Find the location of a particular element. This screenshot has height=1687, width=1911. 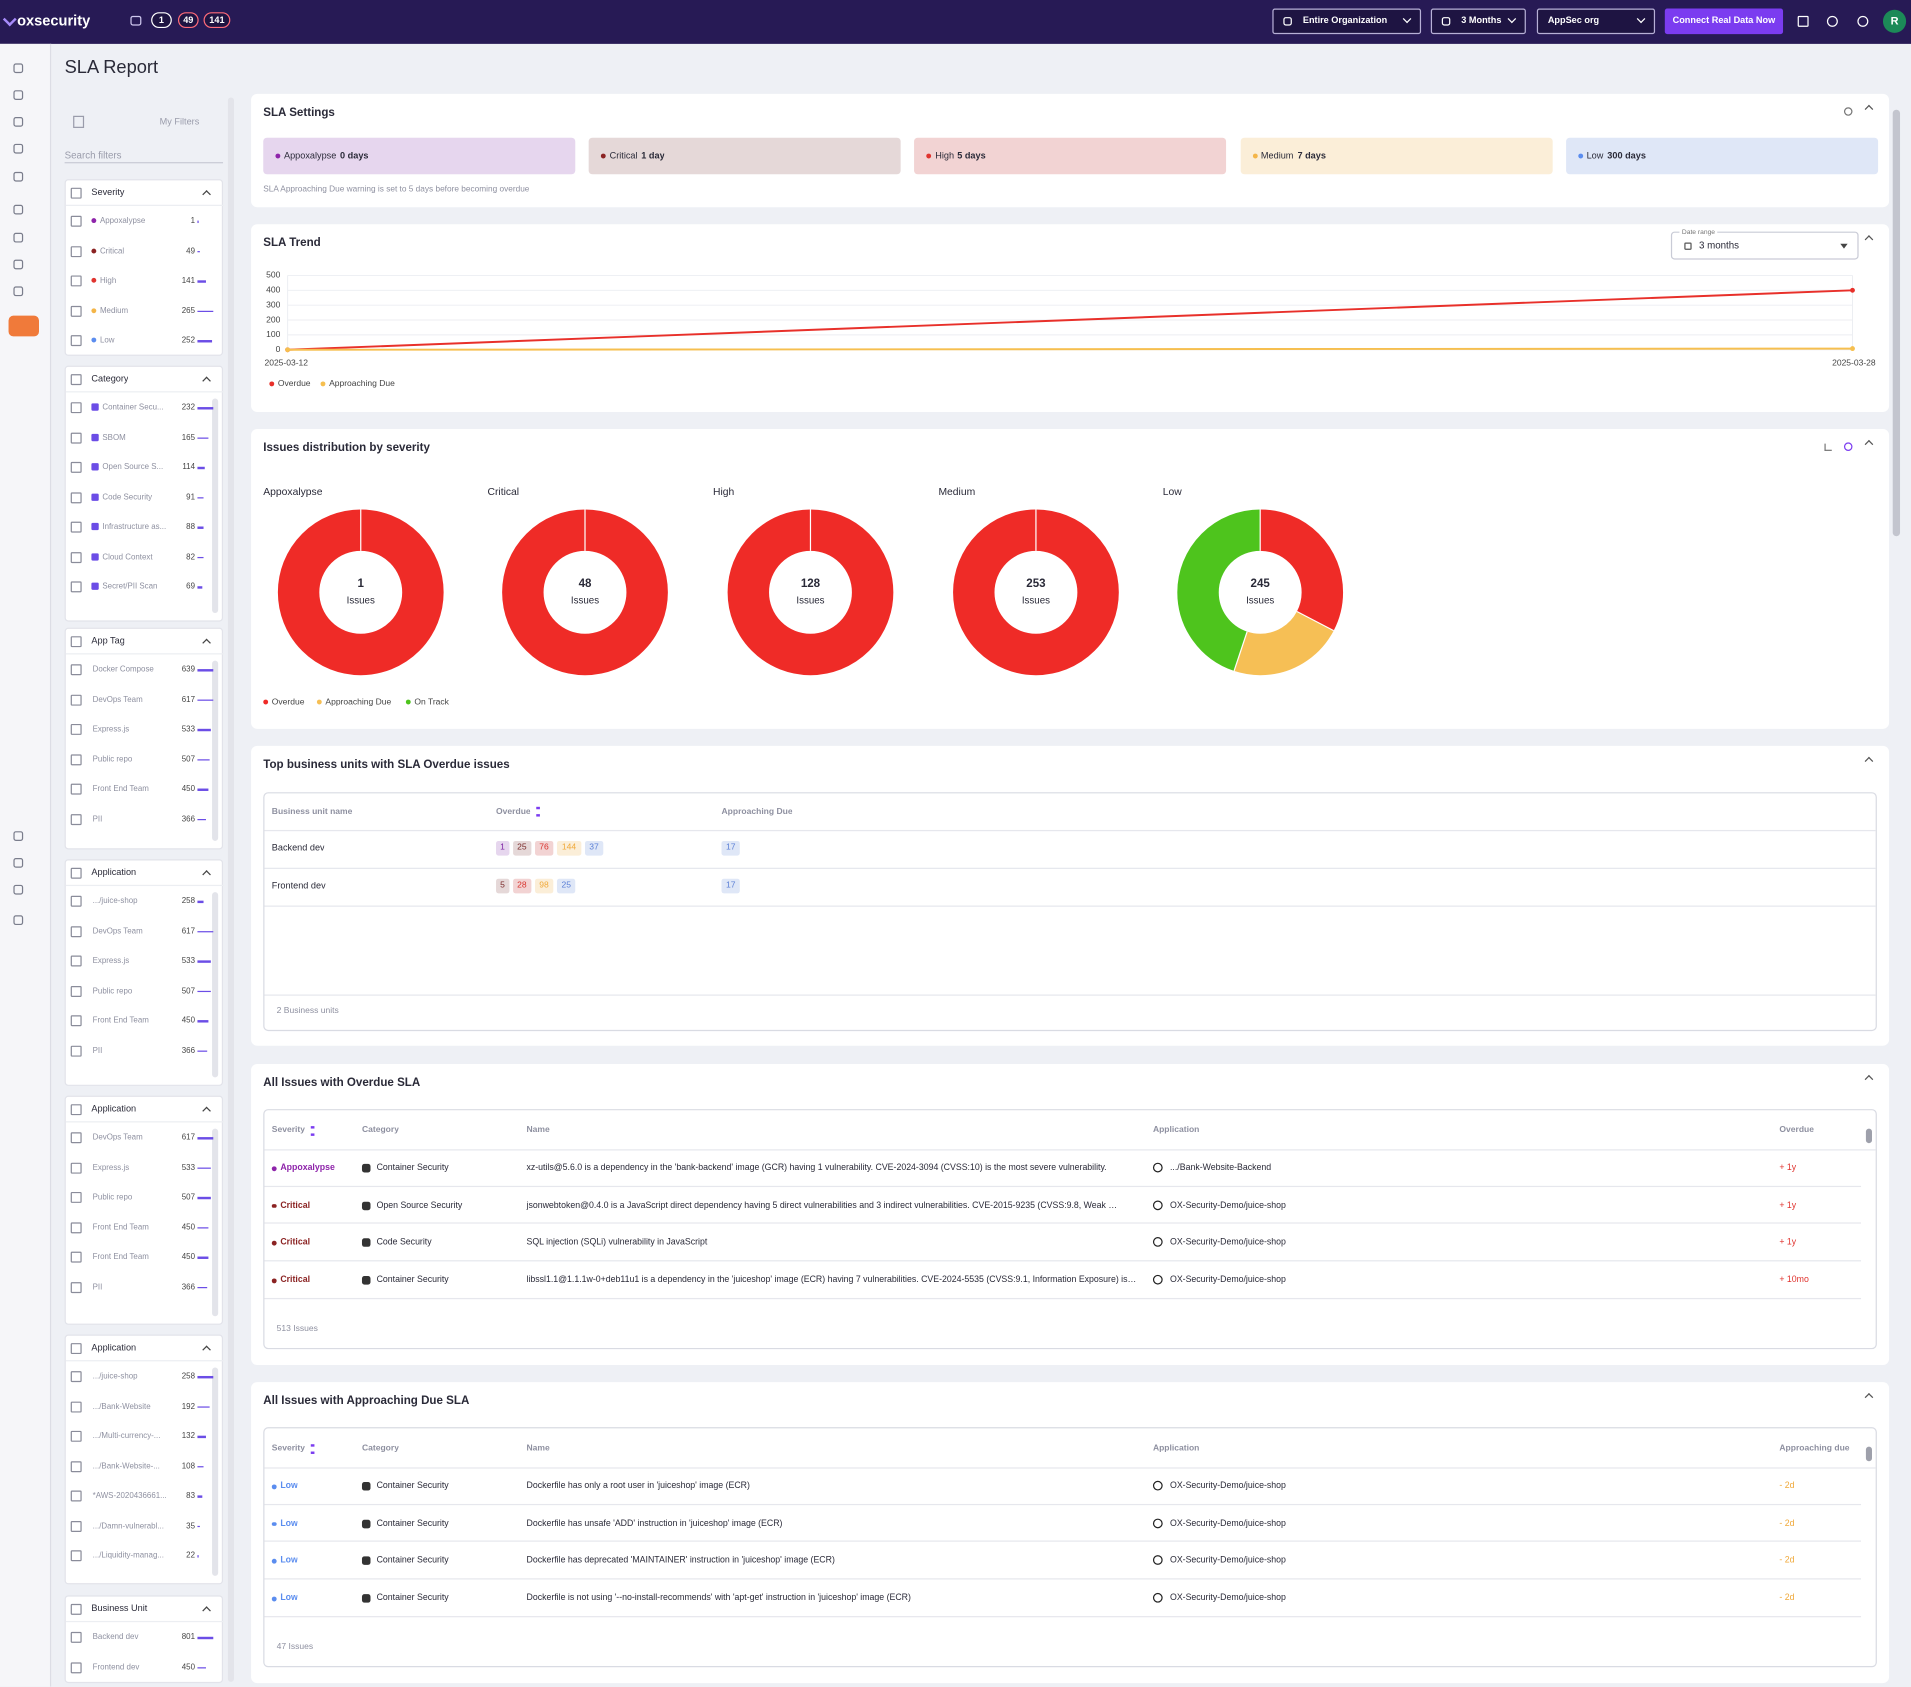

filter-item: Container Secu... 232 is located at coordinates (140, 409).